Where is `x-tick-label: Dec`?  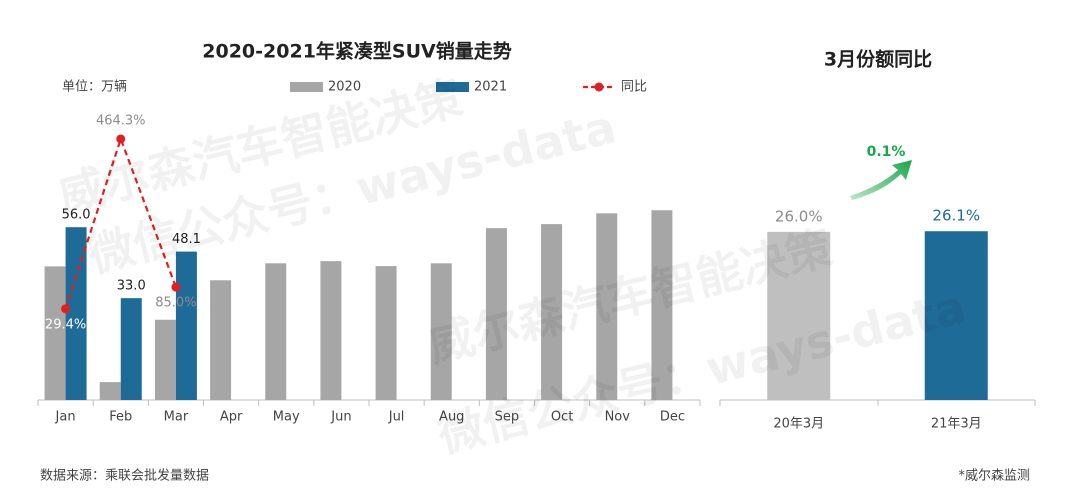 x-tick-label: Dec is located at coordinates (672, 417).